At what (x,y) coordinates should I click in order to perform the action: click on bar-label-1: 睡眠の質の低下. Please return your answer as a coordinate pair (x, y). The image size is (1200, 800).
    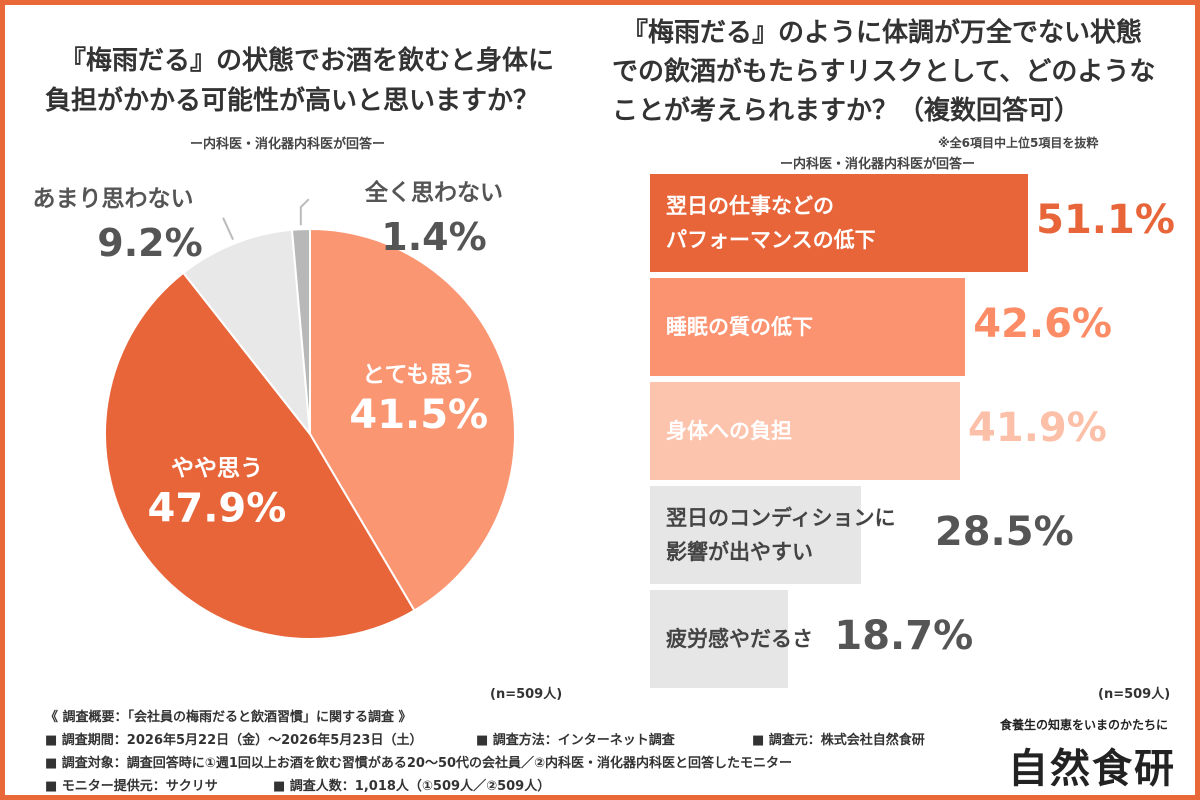
    Looking at the image, I should click on (739, 327).